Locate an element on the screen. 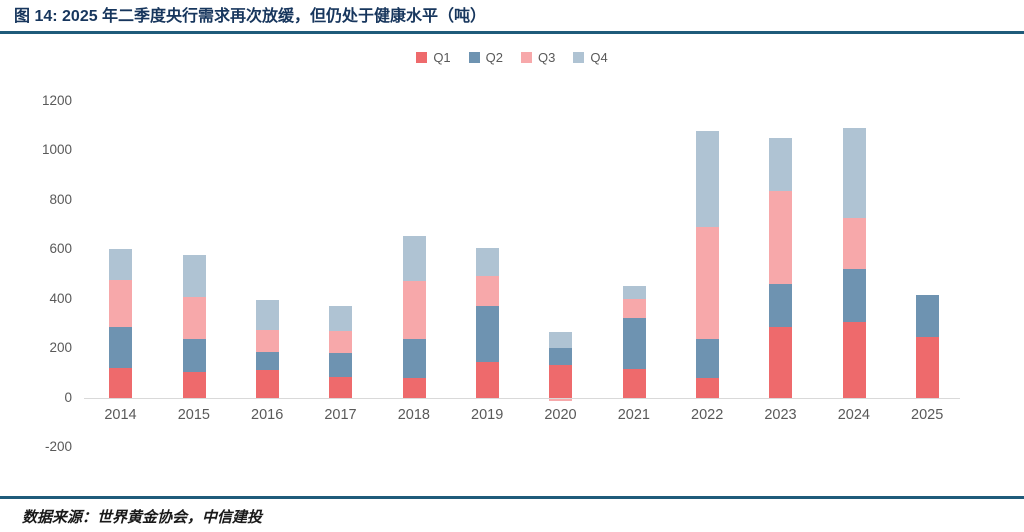 The width and height of the screenshot is (1024, 532). bar-2025-q2 is located at coordinates (927, 316).